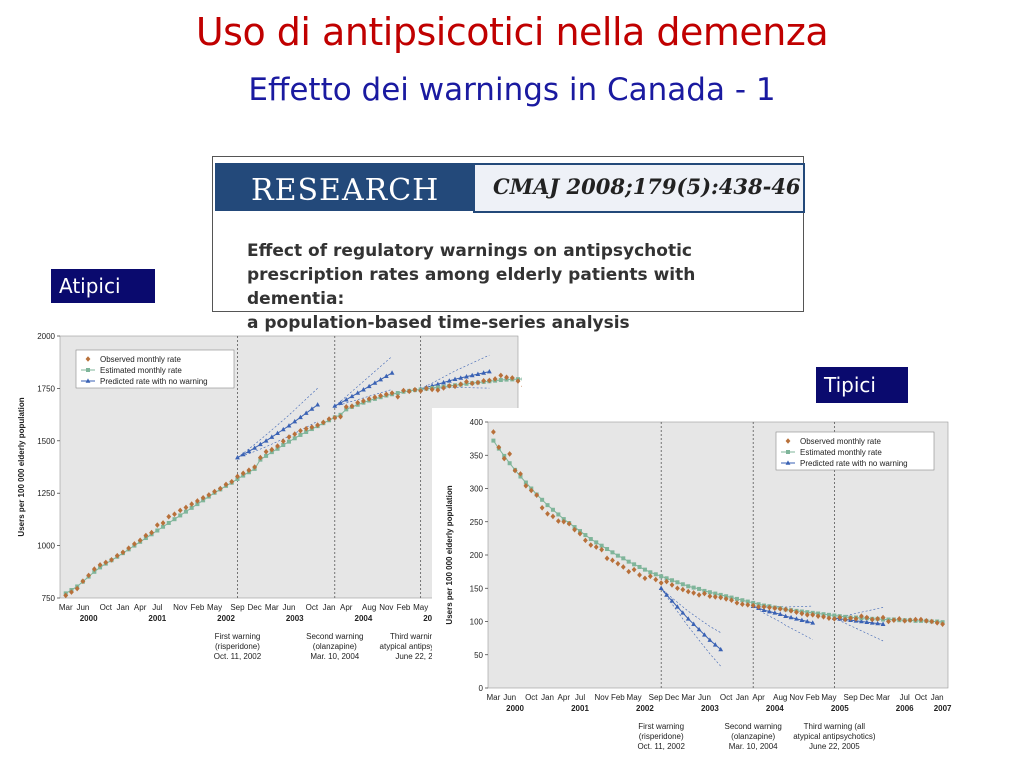 The height and width of the screenshot is (768, 1024). Describe the element at coordinates (88, 370) in the screenshot. I see `legend-marker-estimated` at that location.